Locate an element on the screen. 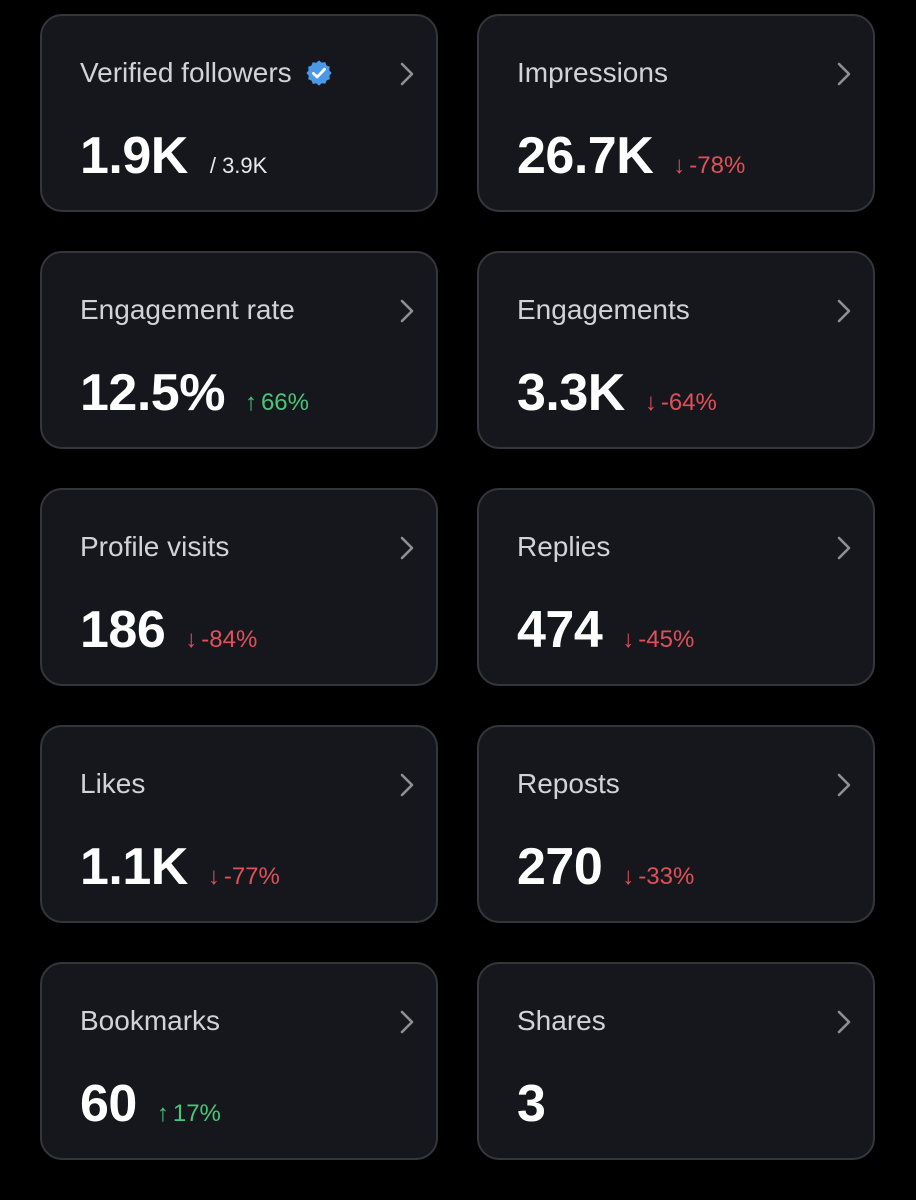 The image size is (916, 1200). card-title: Engagements is located at coordinates (603, 310).